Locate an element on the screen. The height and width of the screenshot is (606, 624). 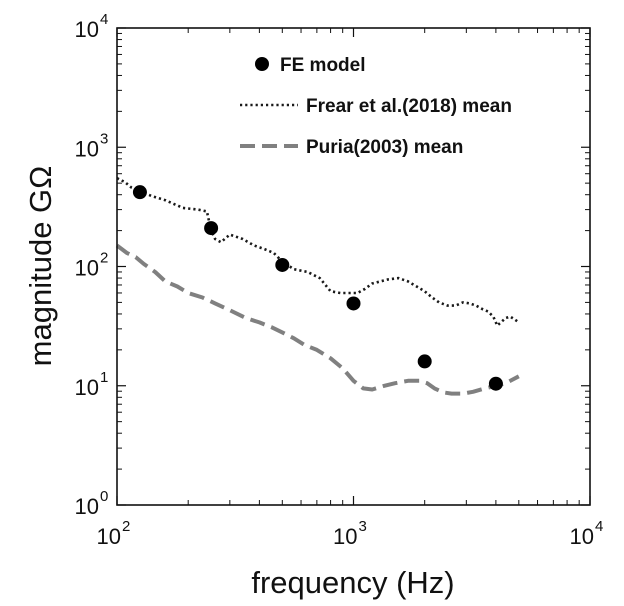
y-tick-label: 10 3 is located at coordinates (92, 145).